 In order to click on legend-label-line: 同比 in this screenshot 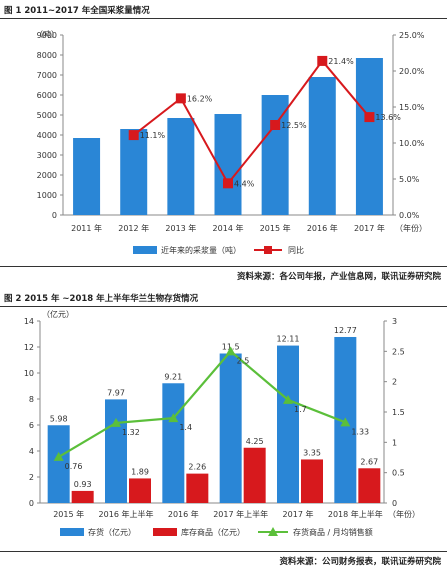, I will do `click(296, 250)`.